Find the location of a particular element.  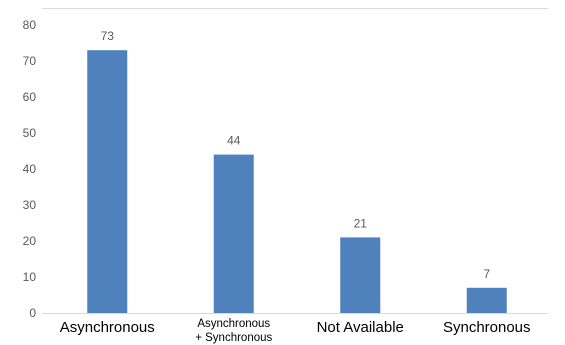

y-tick-label: 60 is located at coordinates (30, 97).